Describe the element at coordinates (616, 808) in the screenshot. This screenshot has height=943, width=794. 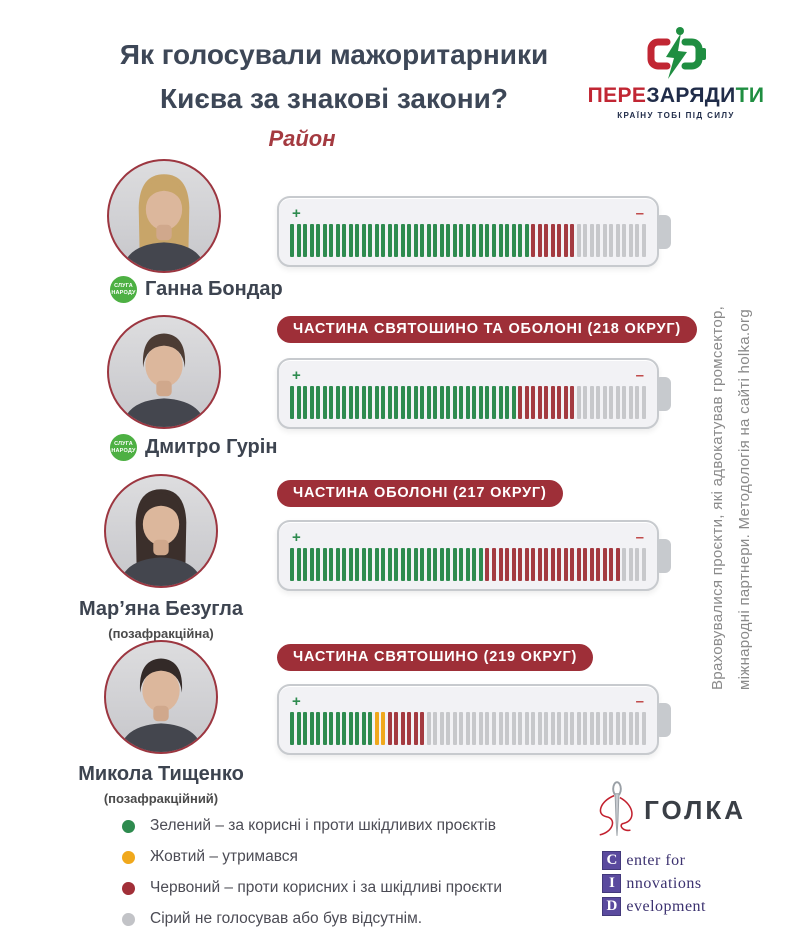
I see `needle-icon` at that location.